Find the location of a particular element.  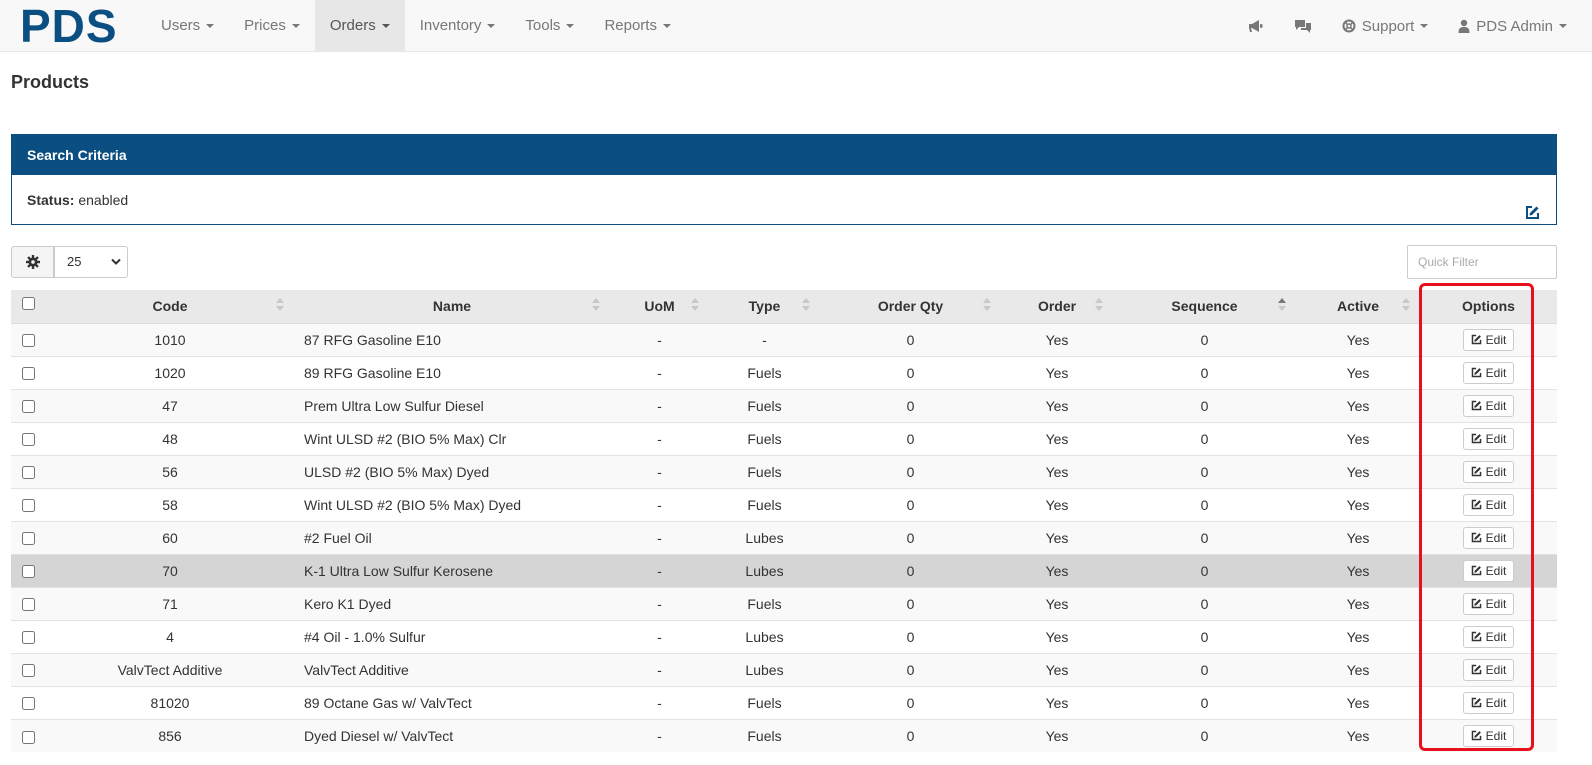

cell-name: Dyed Diesel w/ ValvTect is located at coordinates (452, 735).